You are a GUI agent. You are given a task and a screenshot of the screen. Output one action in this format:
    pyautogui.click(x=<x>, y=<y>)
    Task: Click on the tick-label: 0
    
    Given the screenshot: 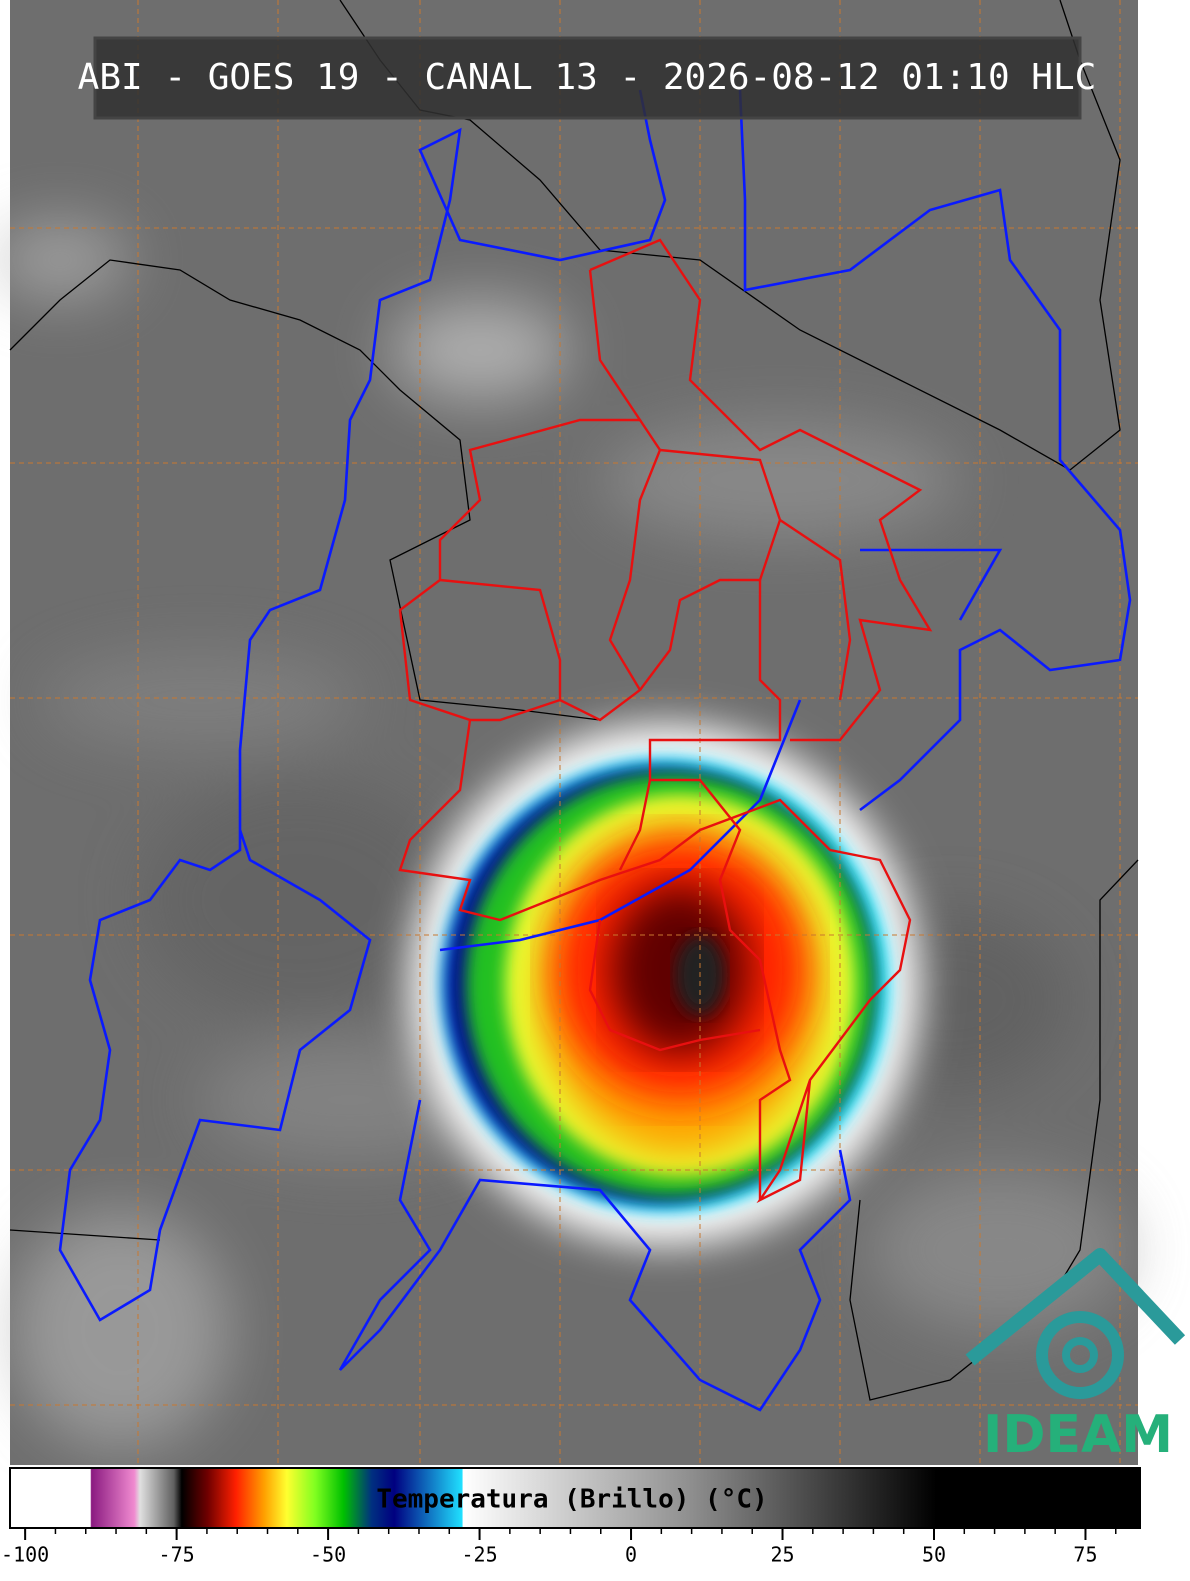 What is the action you would take?
    pyautogui.click(x=631, y=1555)
    